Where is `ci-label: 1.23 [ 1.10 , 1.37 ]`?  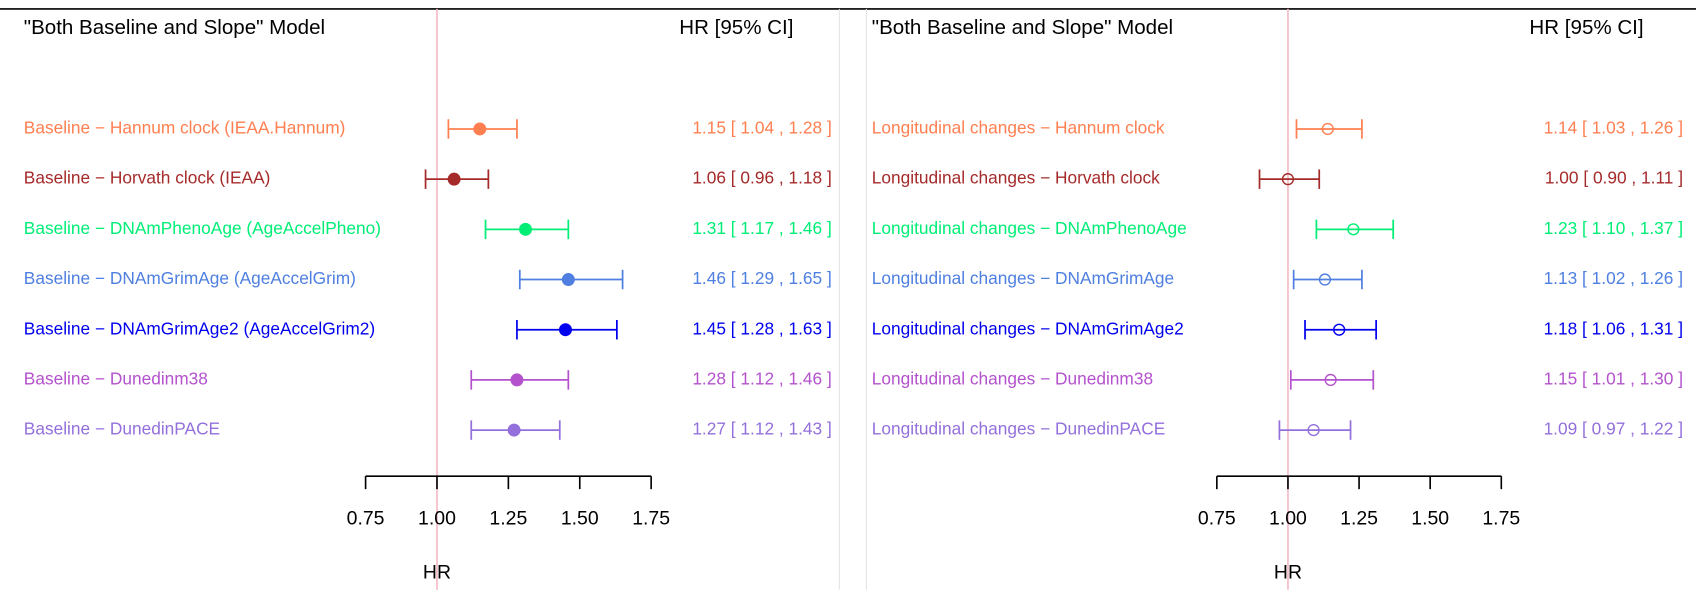
ci-label: 1.23 [ 1.10 , 1.37 ] is located at coordinates (1613, 228).